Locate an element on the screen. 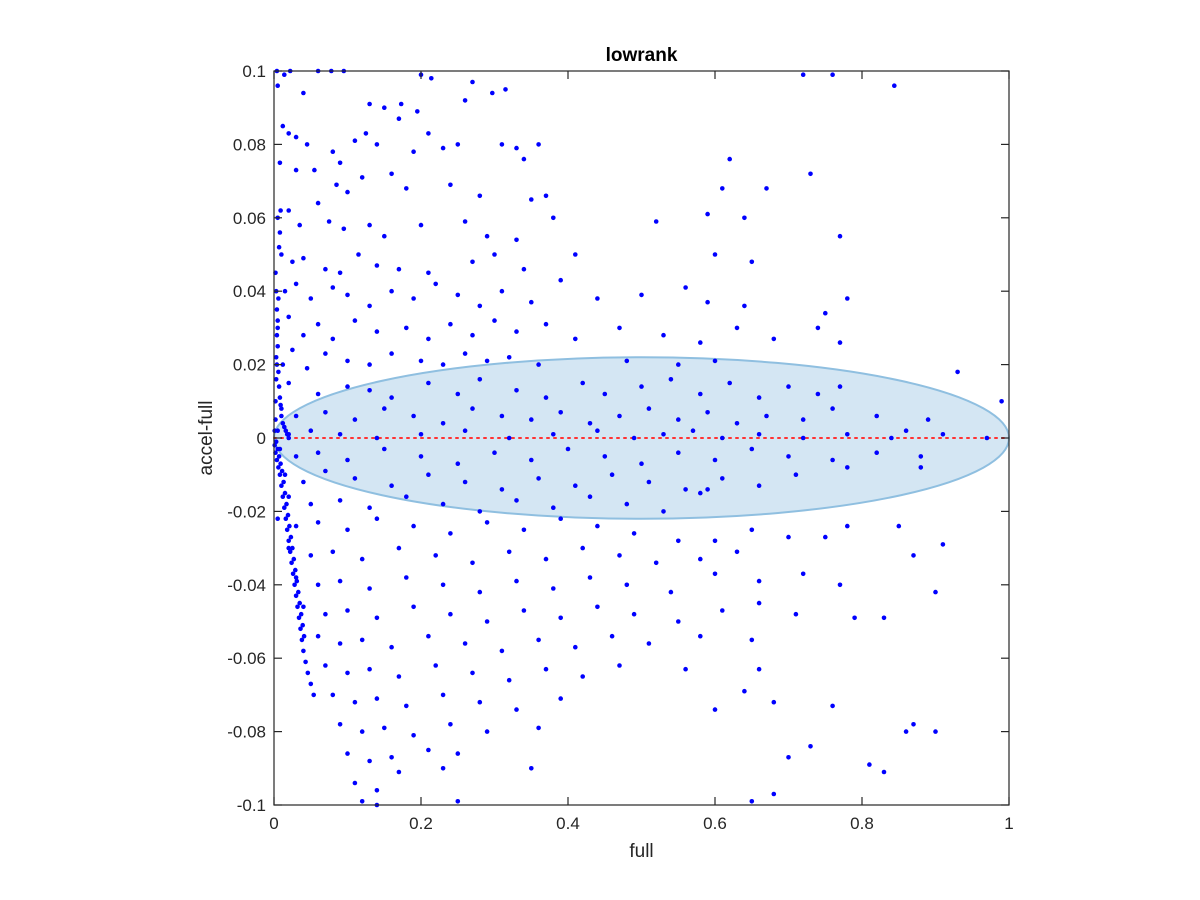  y-tick-label: 0 is located at coordinates (261, 438).